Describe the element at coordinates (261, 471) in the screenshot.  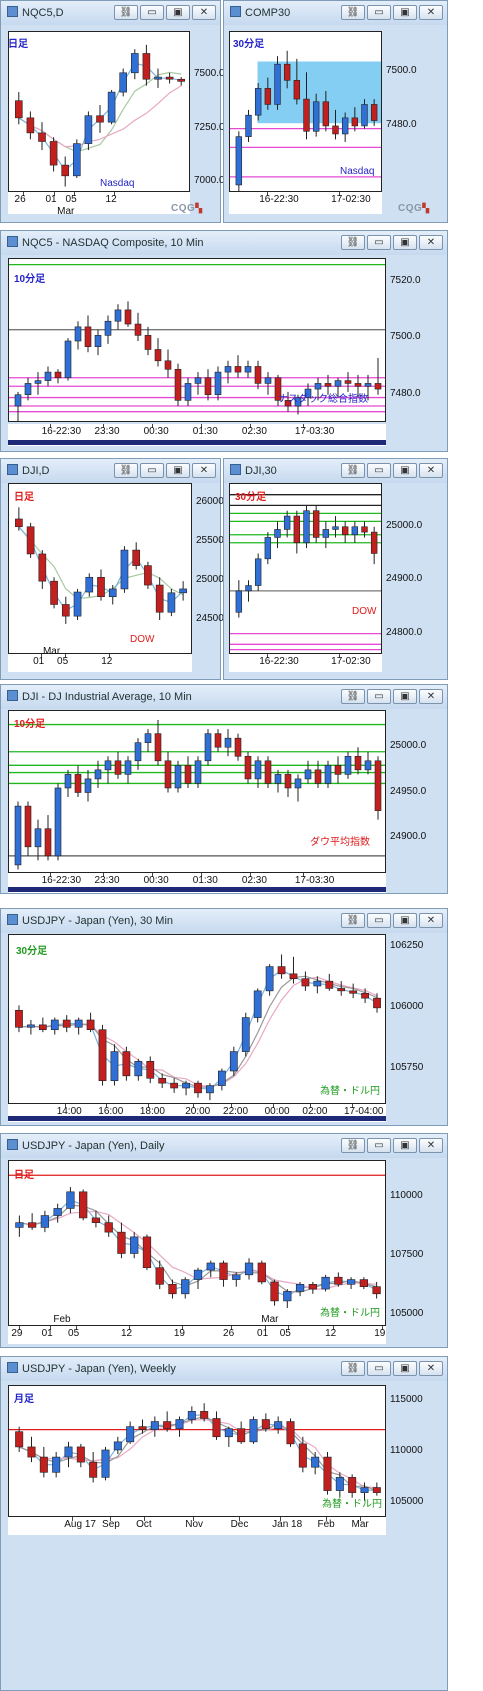
I see `window-title-text: DJI,30` at that location.